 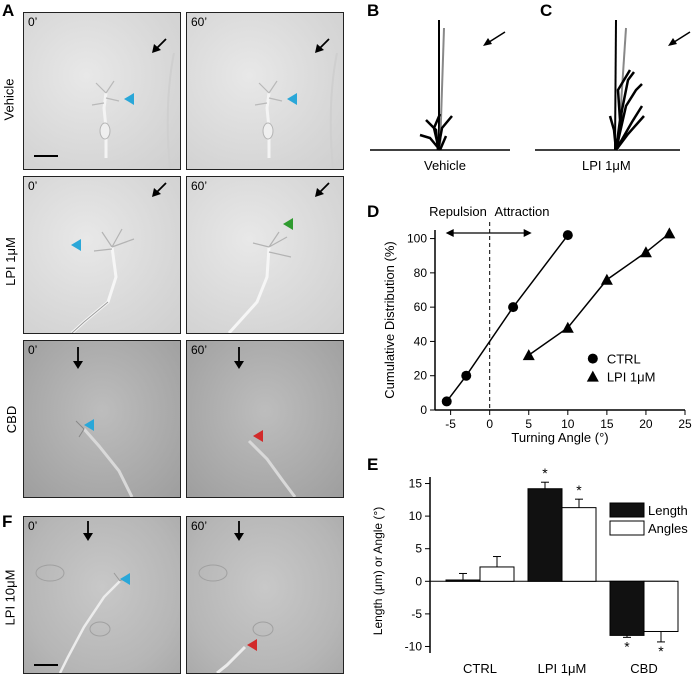 I want to click on chart-d-ytick-label: 60, so click(x=421, y=307).